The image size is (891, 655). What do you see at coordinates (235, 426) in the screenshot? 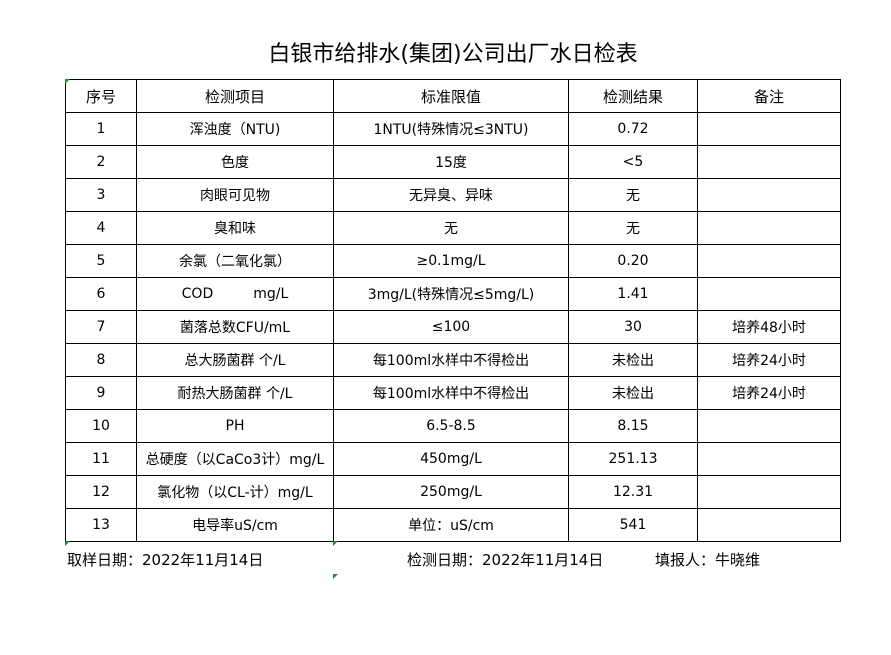
I see `cell-item: PH` at bounding box center [235, 426].